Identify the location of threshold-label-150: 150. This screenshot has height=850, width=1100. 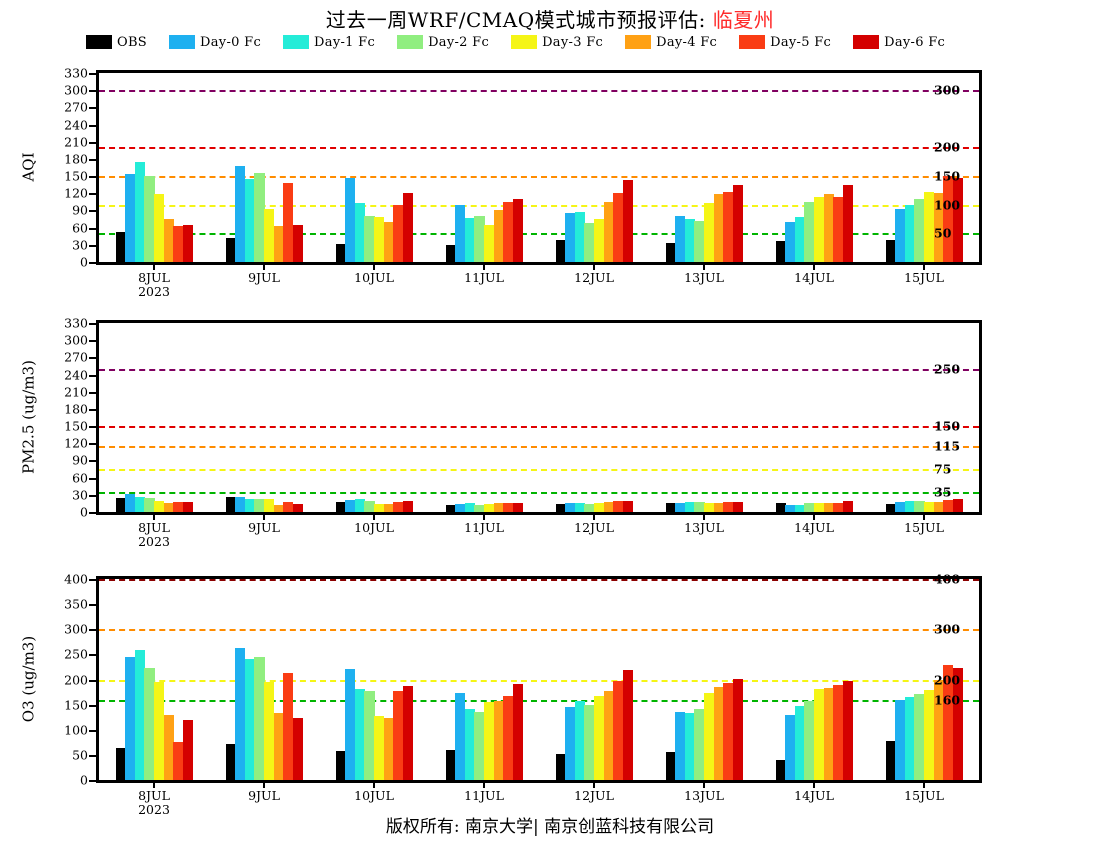
(947, 426).